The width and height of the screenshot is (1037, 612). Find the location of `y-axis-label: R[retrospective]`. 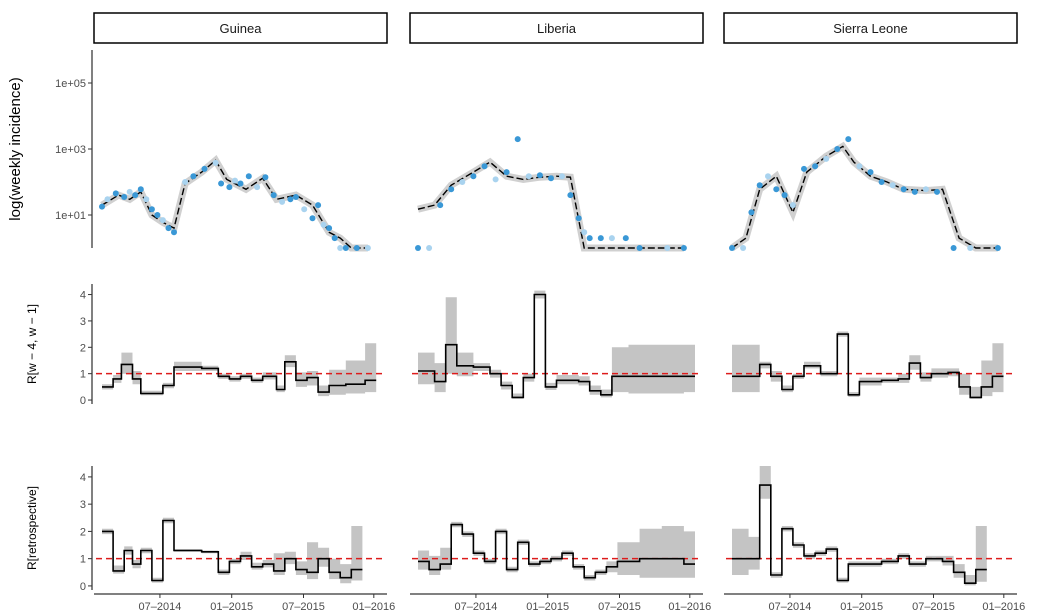

y-axis-label: R[retrospective] is located at coordinates (32, 528).